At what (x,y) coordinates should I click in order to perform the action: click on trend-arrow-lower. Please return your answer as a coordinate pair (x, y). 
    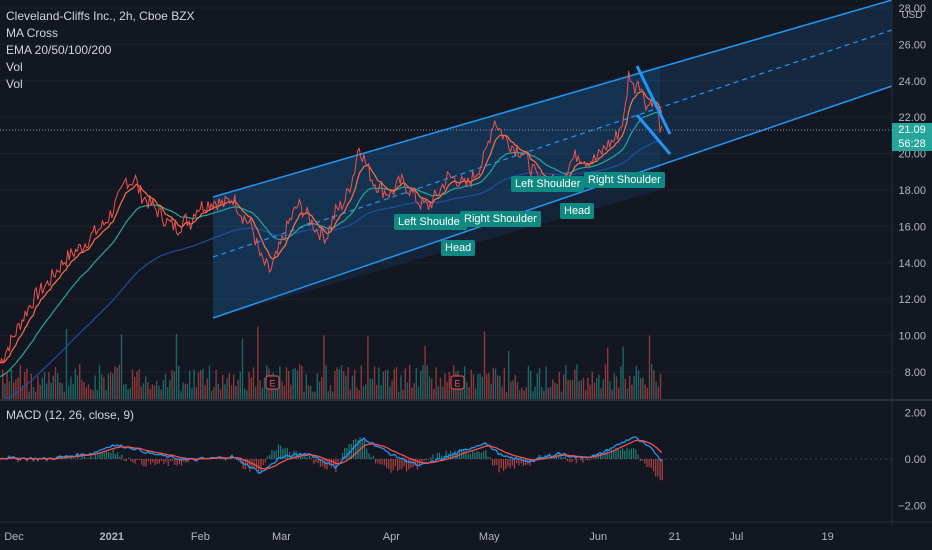
    Looking at the image, I should click on (653, 134).